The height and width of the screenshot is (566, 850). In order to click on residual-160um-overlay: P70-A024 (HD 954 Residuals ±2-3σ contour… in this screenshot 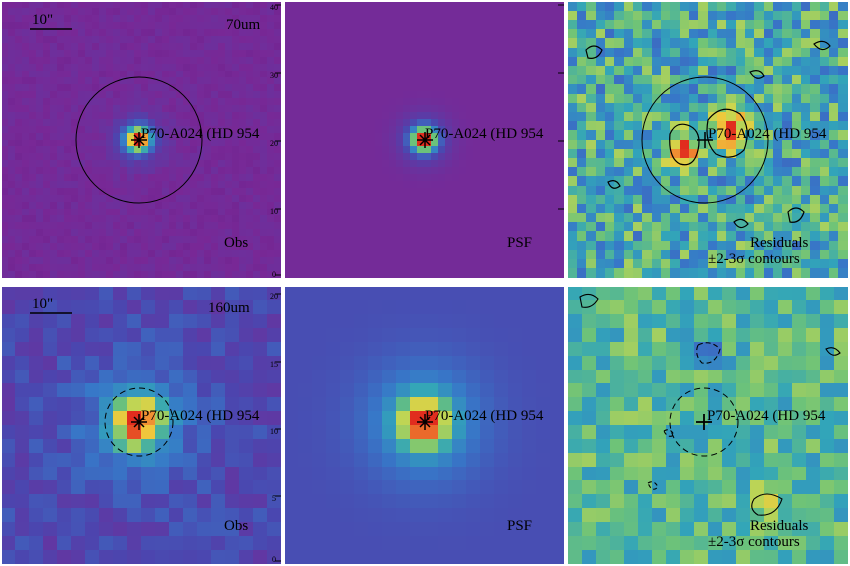, I will do `click(710, 421)`.